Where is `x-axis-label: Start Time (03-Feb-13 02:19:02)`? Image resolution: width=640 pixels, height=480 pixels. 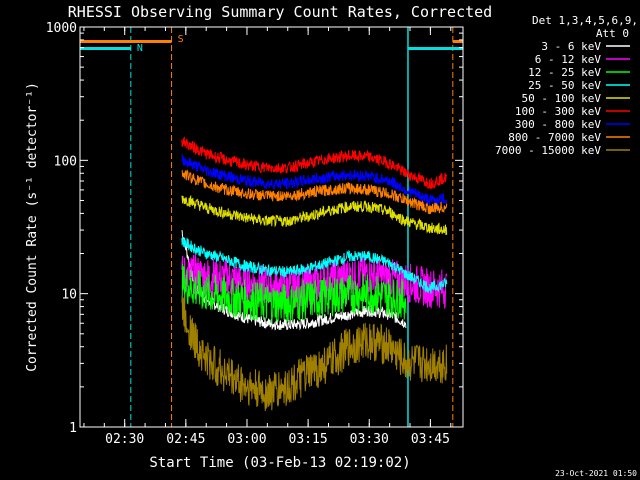
x-axis-label: Start Time (03-Feb-13 02:19:02) is located at coordinates (279, 463).